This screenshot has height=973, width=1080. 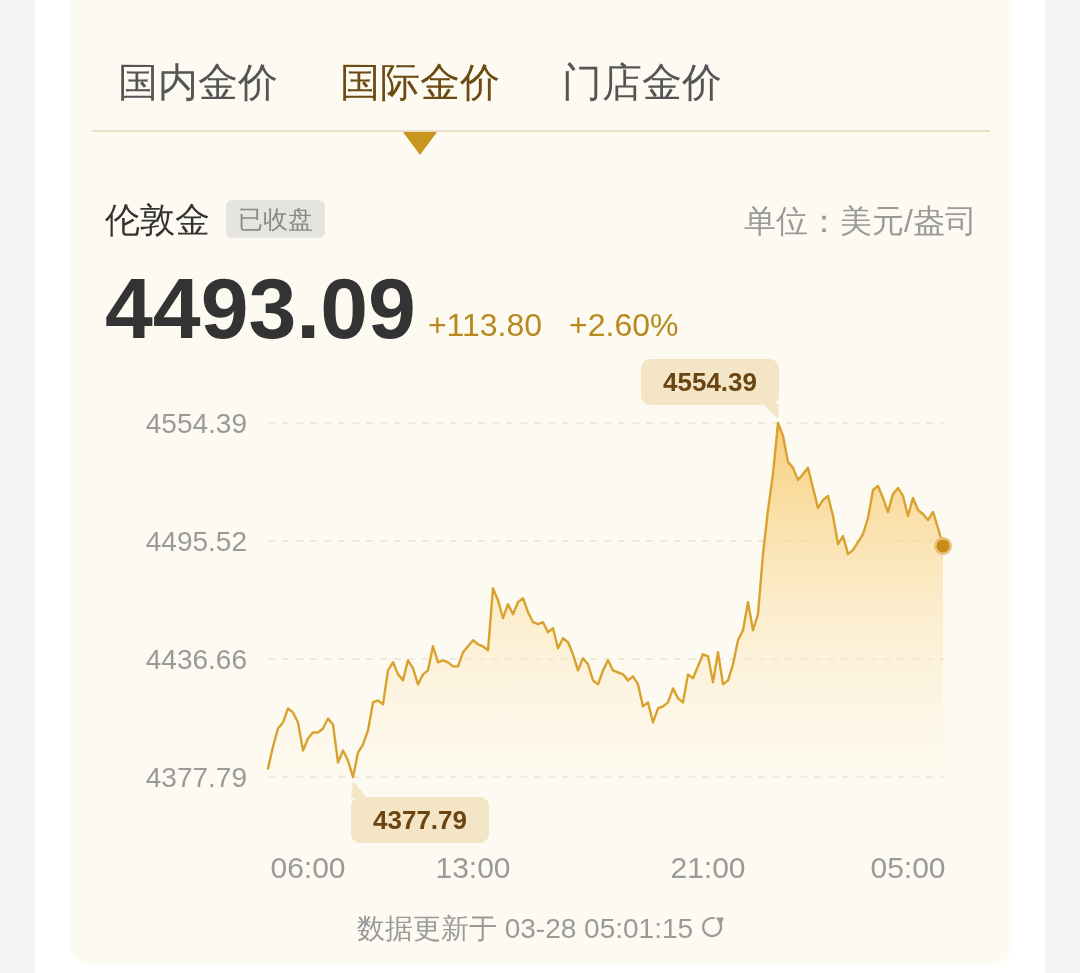 What do you see at coordinates (473, 867) in the screenshot?
I see `x-tick-label: 13:00` at bounding box center [473, 867].